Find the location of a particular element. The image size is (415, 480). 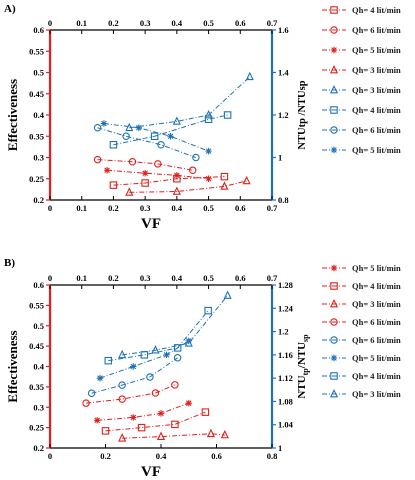

y-left-tick-label: 0.35 is located at coordinates (36, 136).